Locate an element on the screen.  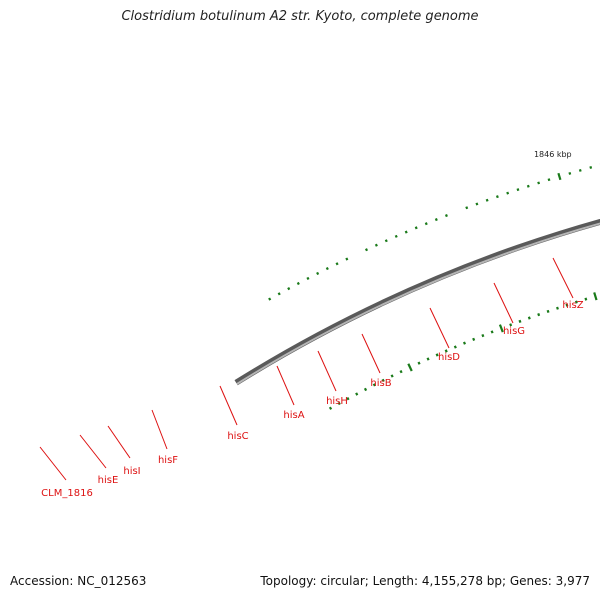
gene-label: hisB is located at coordinates (380, 383).